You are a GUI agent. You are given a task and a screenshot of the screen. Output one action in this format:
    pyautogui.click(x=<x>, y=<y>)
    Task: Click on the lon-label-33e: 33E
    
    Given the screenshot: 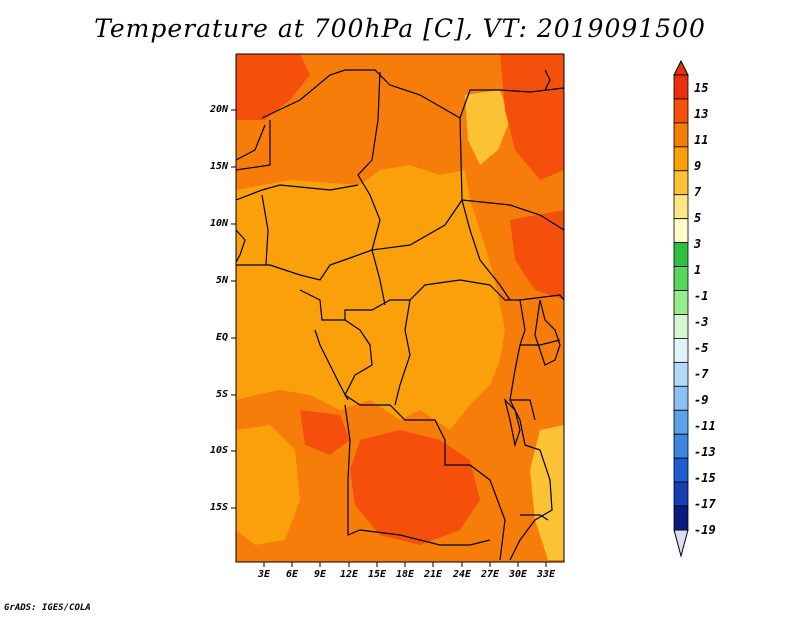 What is the action you would take?
    pyautogui.click(x=546, y=574)
    